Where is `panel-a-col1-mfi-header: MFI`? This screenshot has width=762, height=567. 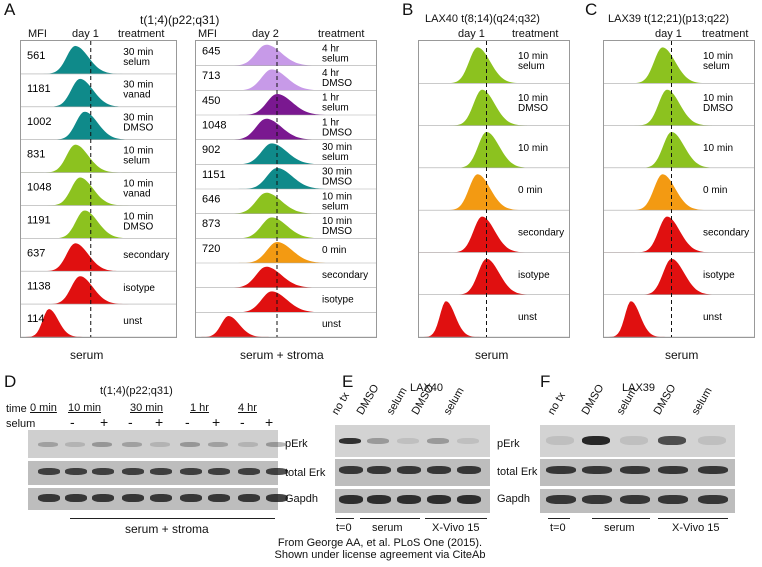 panel-a-col1-mfi-header: MFI is located at coordinates (37, 34).